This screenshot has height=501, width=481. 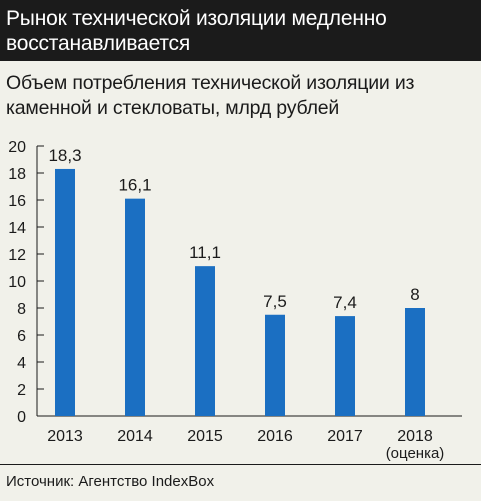 What do you see at coordinates (275, 436) in the screenshot?
I see `category-label-2016: 2016` at bounding box center [275, 436].